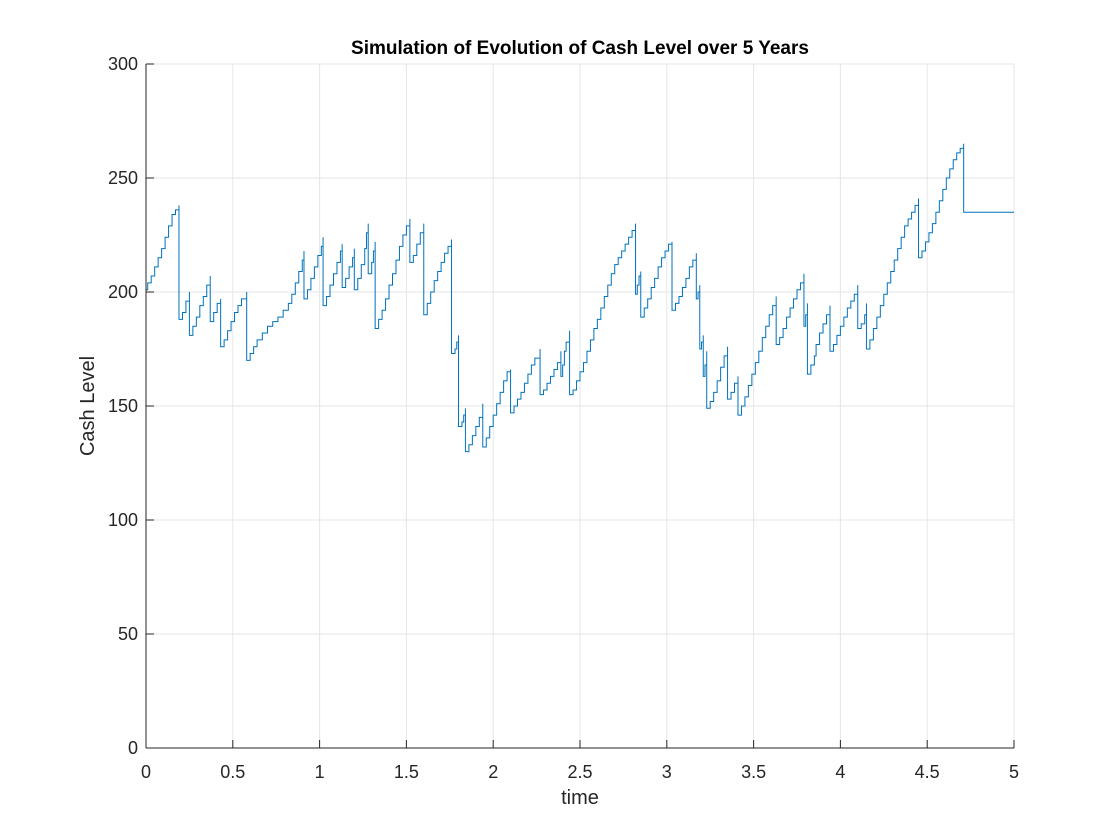 Image resolution: width=1120 pixels, height=840 pixels. I want to click on x-tick-label: 5, so click(1014, 772).